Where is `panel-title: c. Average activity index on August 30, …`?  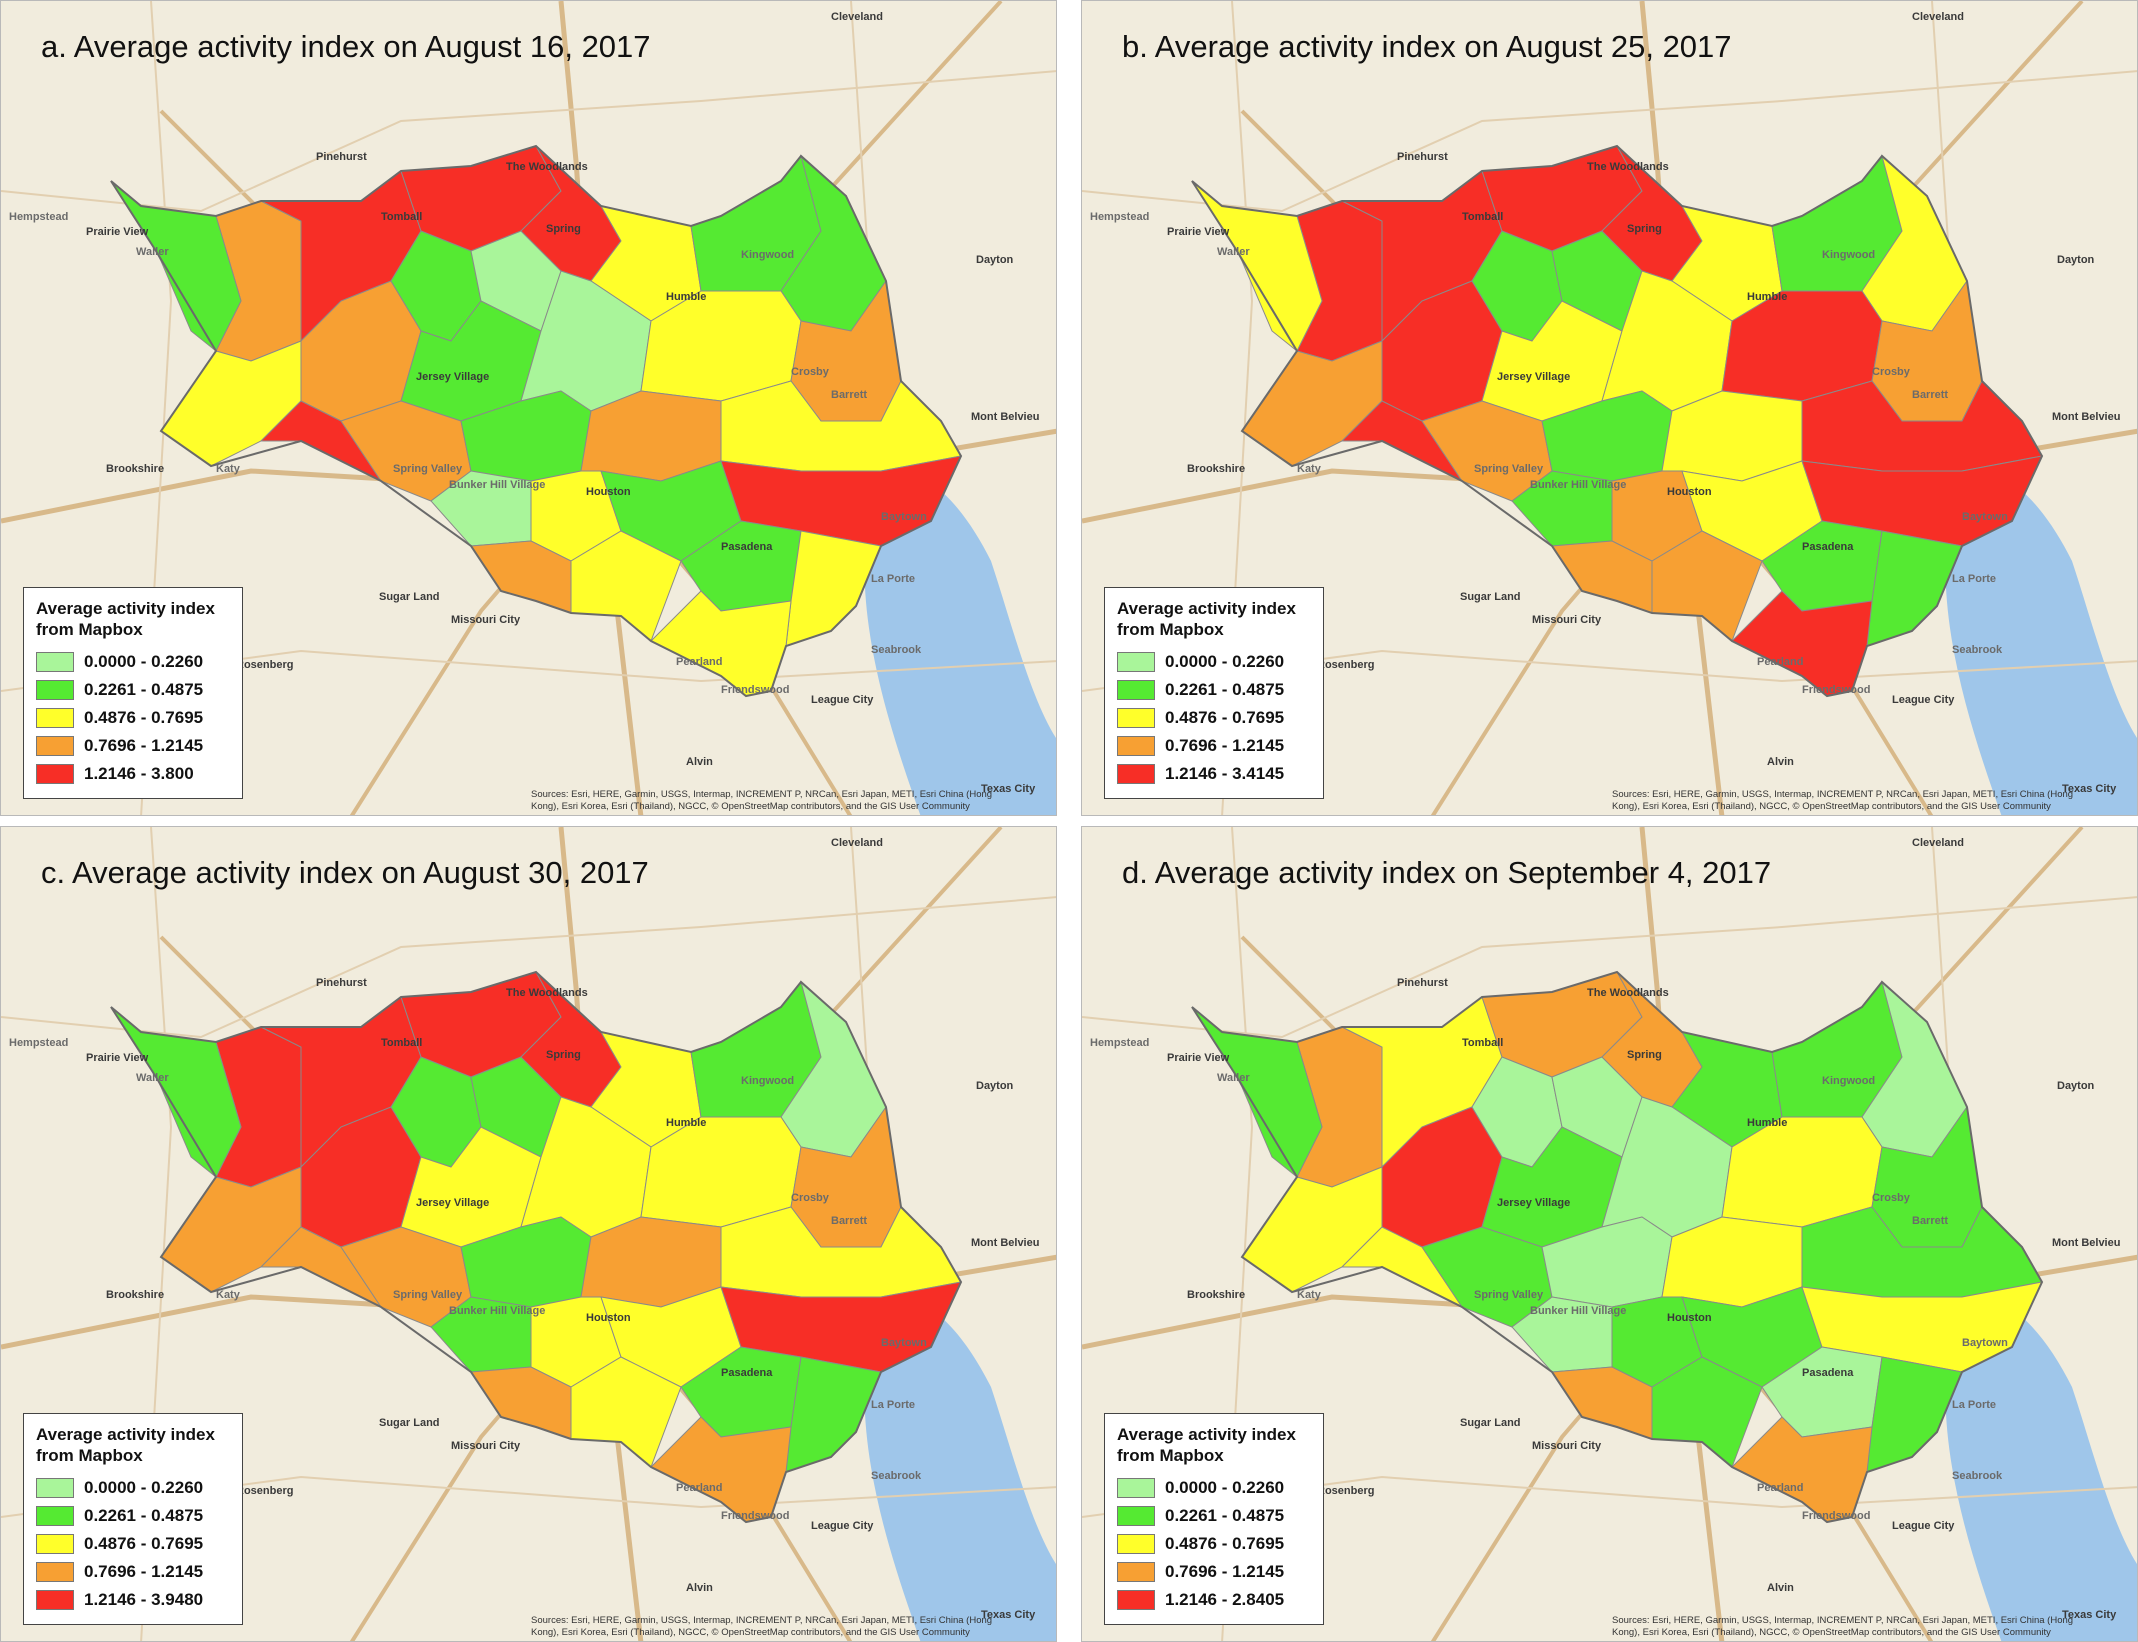 panel-title: c. Average activity index on August 30, … is located at coordinates (345, 872).